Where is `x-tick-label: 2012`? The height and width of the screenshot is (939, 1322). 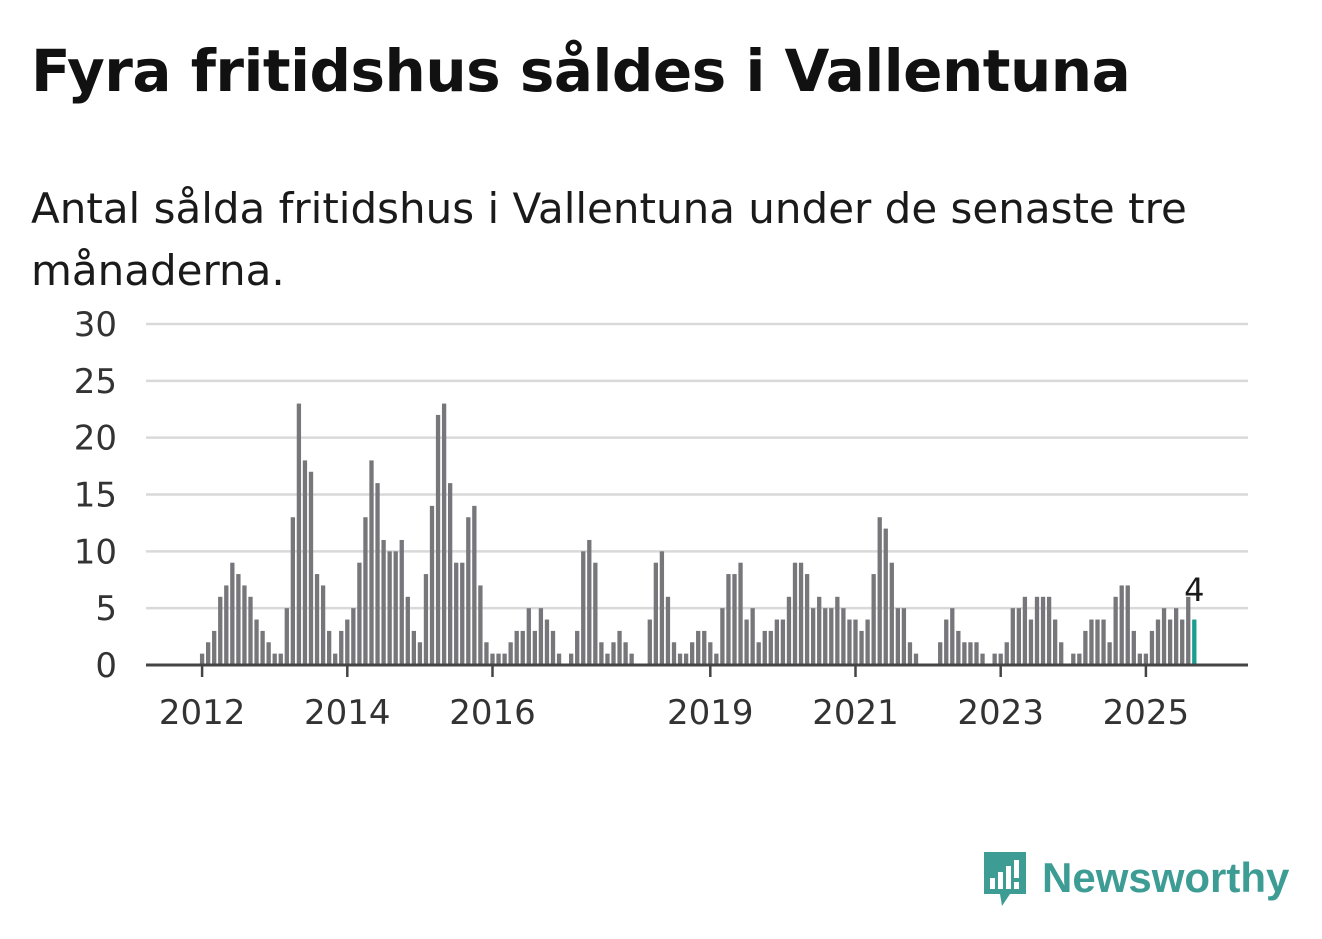 x-tick-label: 2012 is located at coordinates (202, 713).